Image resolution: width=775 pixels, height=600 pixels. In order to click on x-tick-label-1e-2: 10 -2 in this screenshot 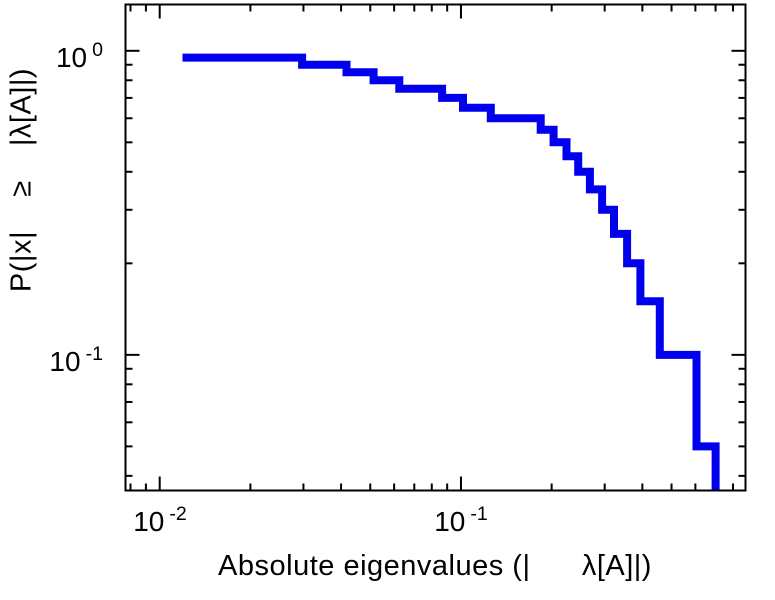, I will do `click(160, 518)`.